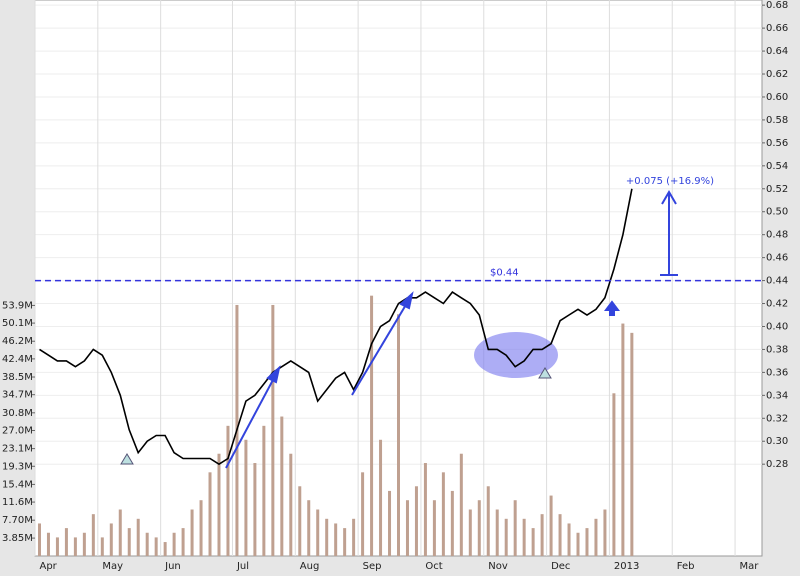  I want to click on x-tick-label: Feb, so click(686, 566).